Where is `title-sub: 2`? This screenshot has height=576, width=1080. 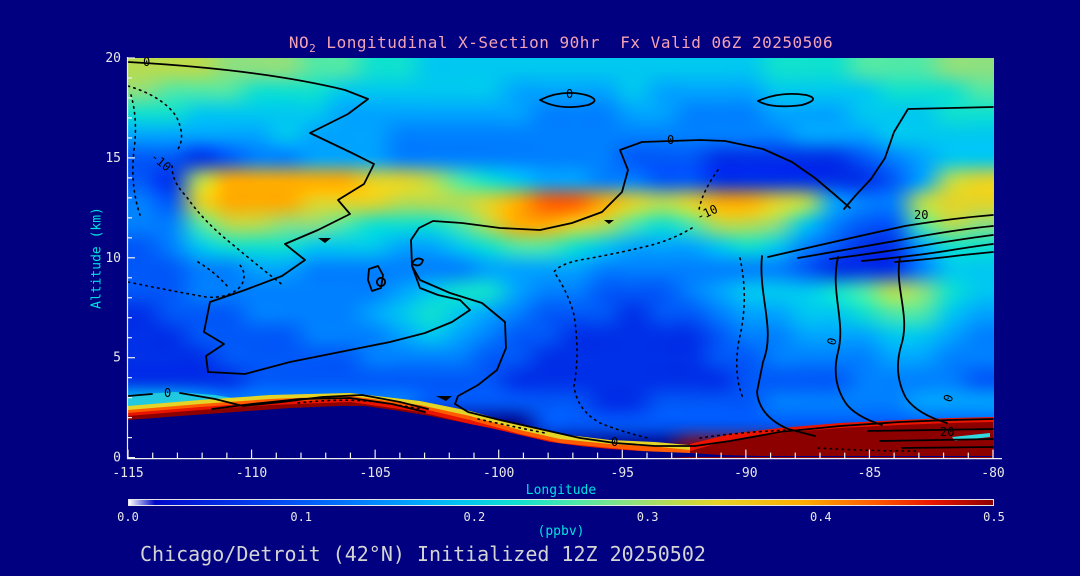
title-sub: 2 is located at coordinates (313, 48).